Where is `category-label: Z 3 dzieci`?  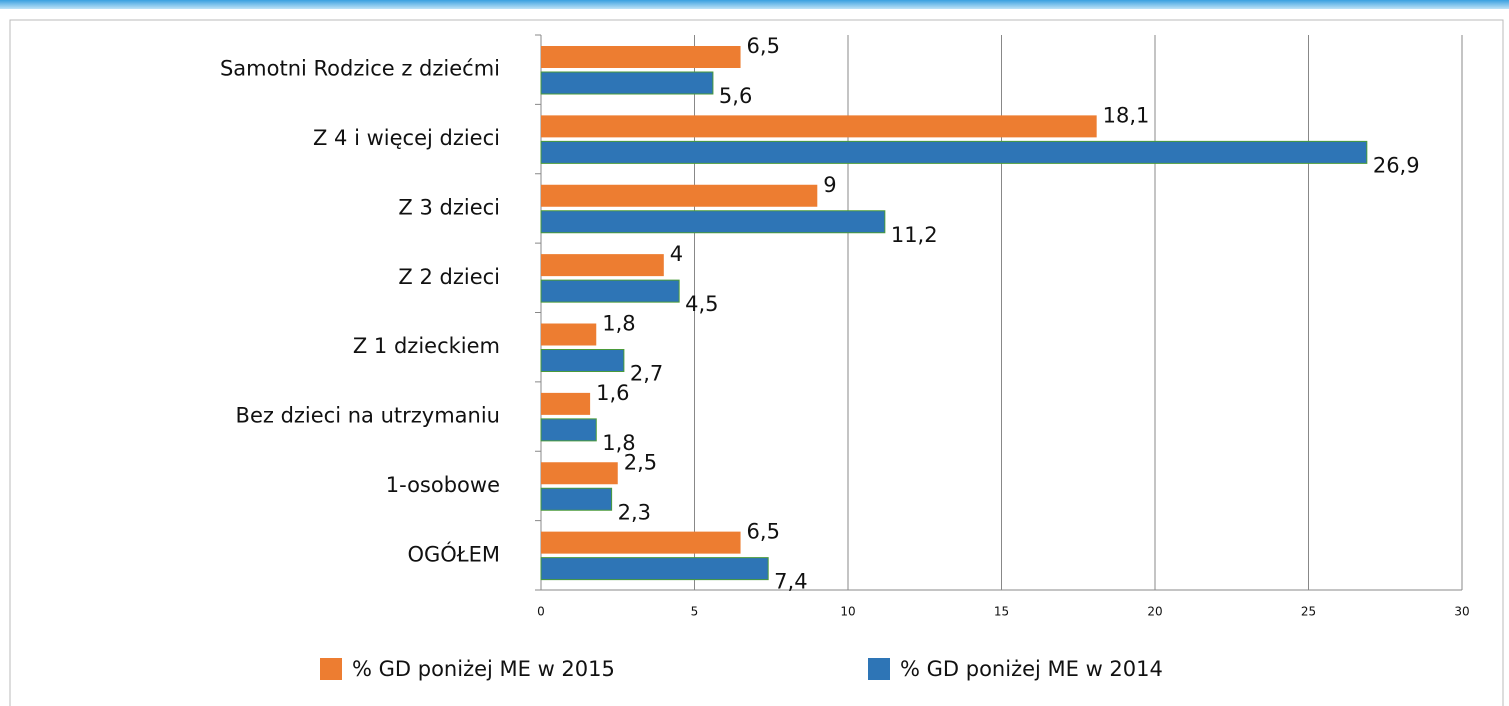 category-label: Z 3 dzieci is located at coordinates (449, 207).